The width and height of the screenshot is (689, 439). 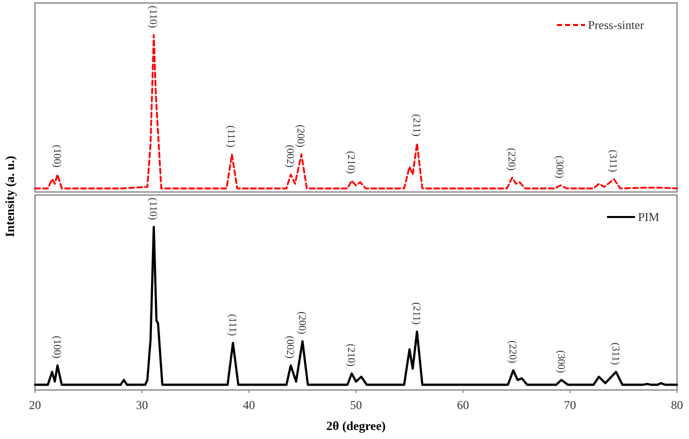 I want to click on x-tick-label: 30, so click(x=142, y=405).